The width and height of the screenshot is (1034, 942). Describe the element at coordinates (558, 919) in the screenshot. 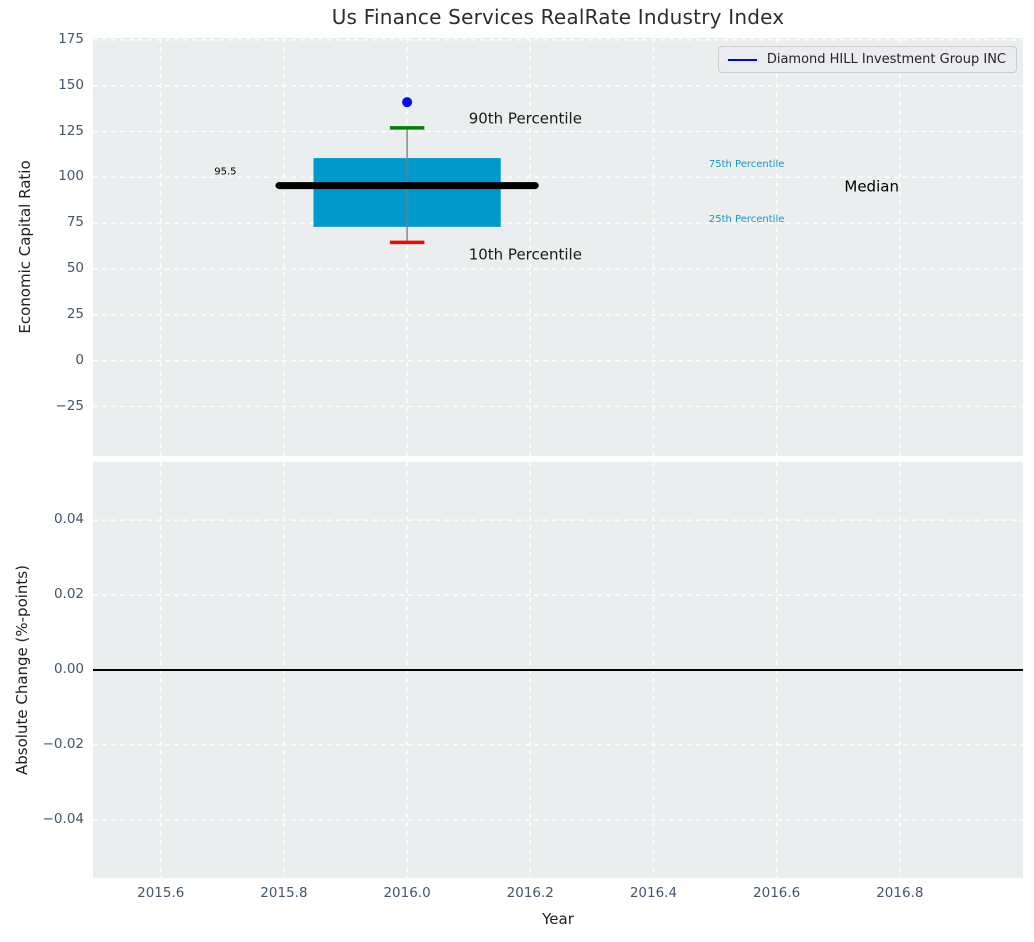

I see `x-axis-label: Year` at that location.